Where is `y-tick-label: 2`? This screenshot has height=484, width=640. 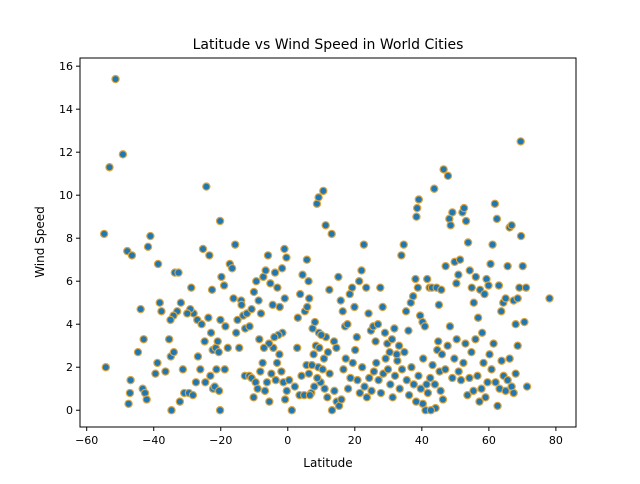 y-tick-label: 2 is located at coordinates (69, 367).